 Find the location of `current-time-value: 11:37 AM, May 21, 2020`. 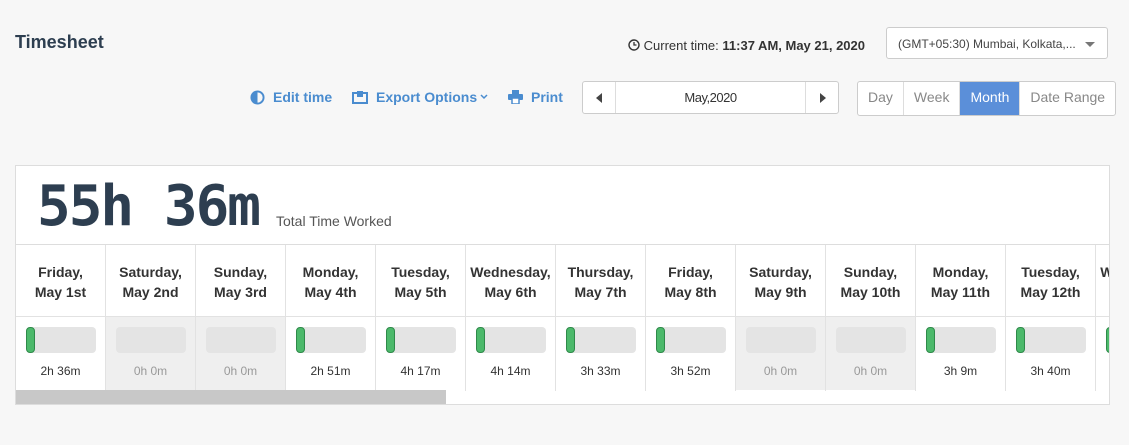

current-time-value: 11:37 AM, May 21, 2020 is located at coordinates (793, 45).